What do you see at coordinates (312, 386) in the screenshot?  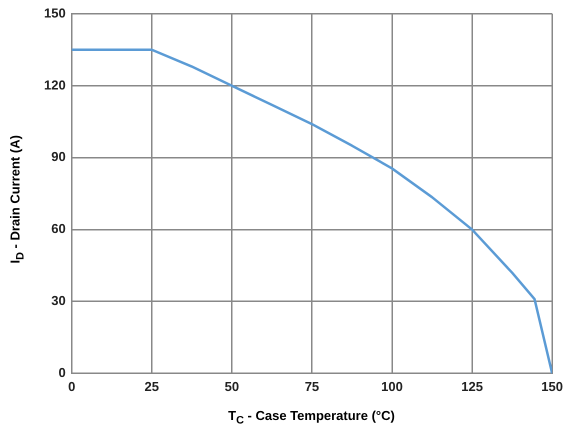 I see `x-tick-label: 75` at bounding box center [312, 386].